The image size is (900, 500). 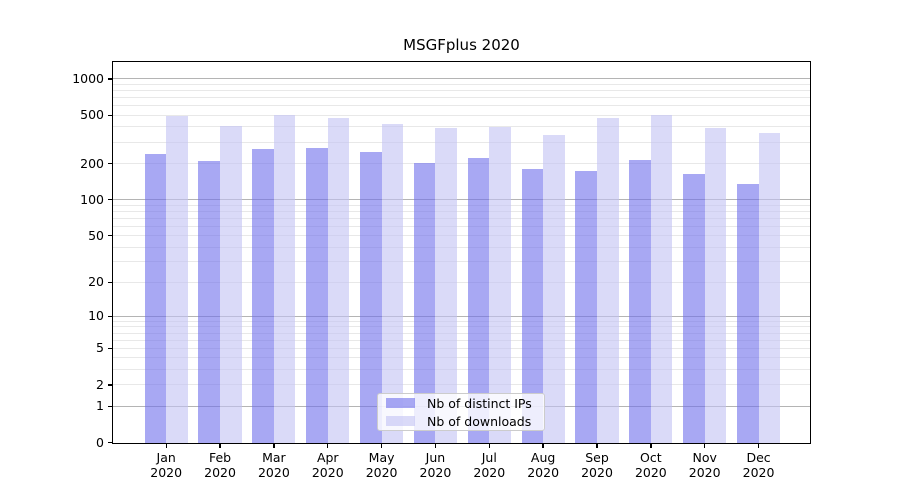 What do you see at coordinates (650, 465) in the screenshot?
I see `x-tick-label-oct: Oct 2020` at bounding box center [650, 465].